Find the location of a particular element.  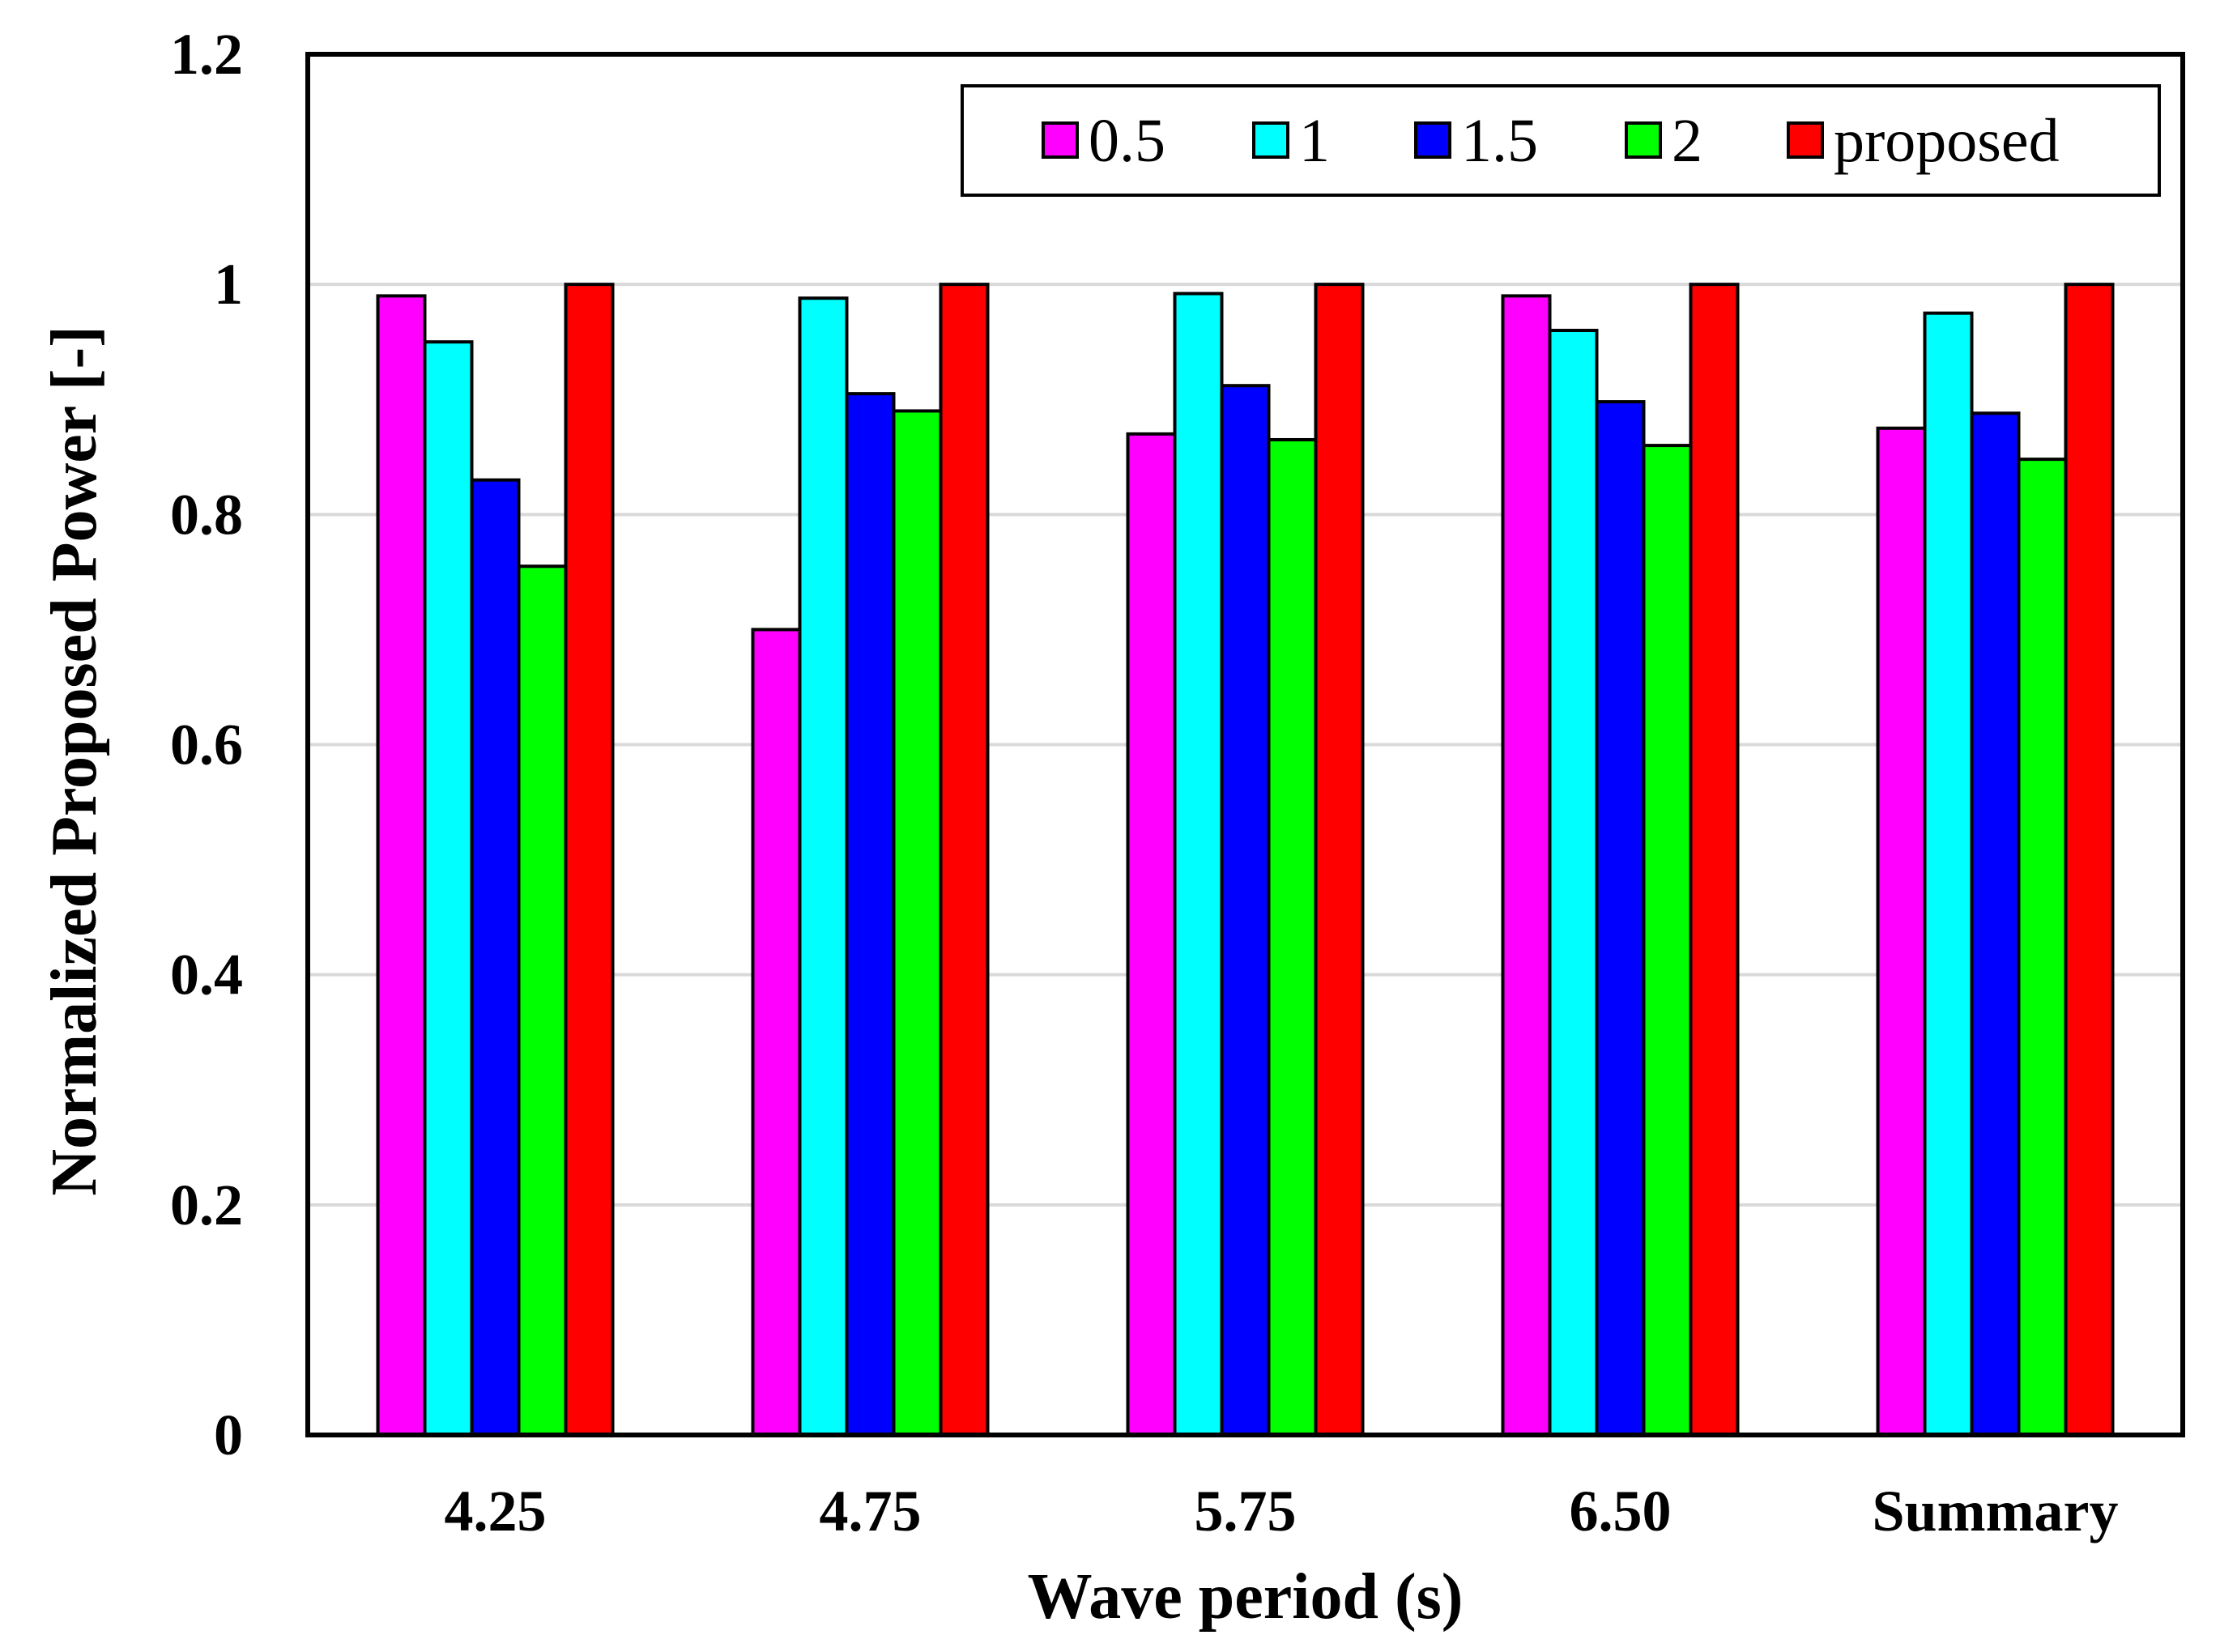

x-tick-label: 4.25 is located at coordinates (496, 1511).